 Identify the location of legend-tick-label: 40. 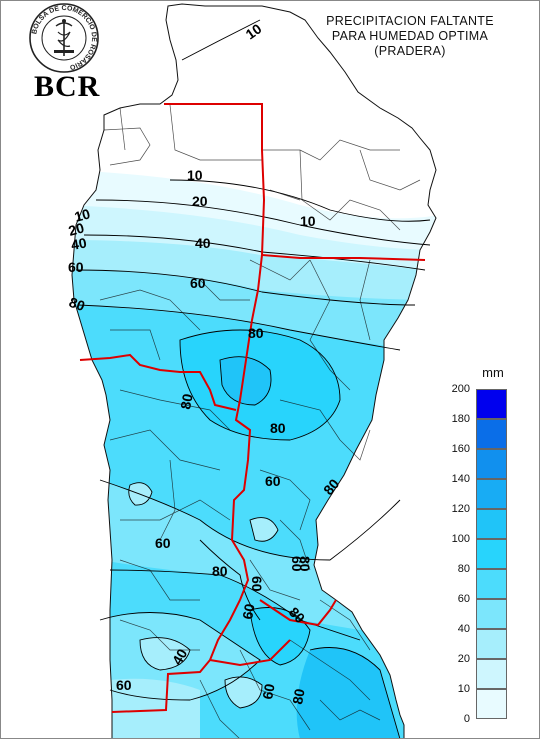
(463, 629).